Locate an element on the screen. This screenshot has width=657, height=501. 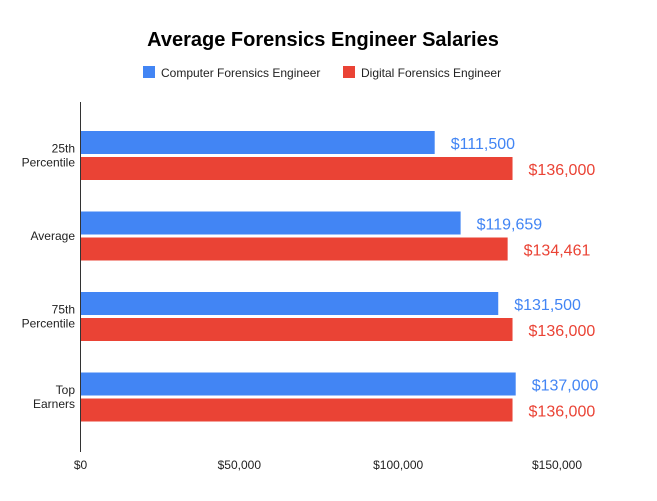
x-tick-label: $150,000 is located at coordinates (557, 465).